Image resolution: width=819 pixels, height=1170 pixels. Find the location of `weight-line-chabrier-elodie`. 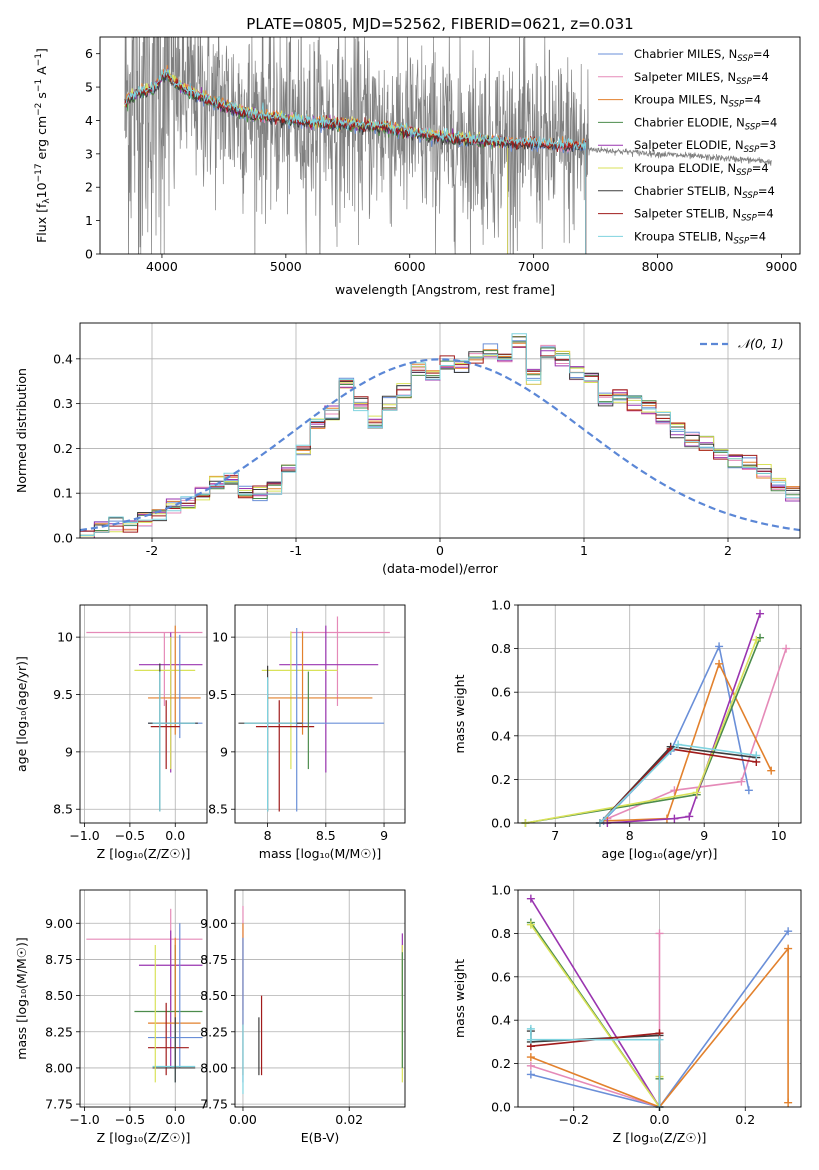

weight-line-chabrier-elodie is located at coordinates (643, 730).